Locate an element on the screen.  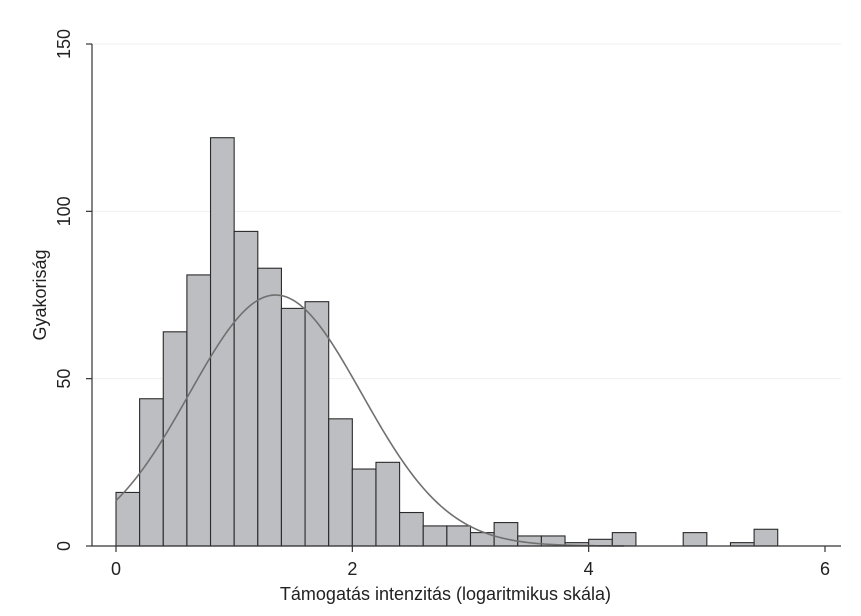
y-tick-label-100: 100 is located at coordinates (64, 211).